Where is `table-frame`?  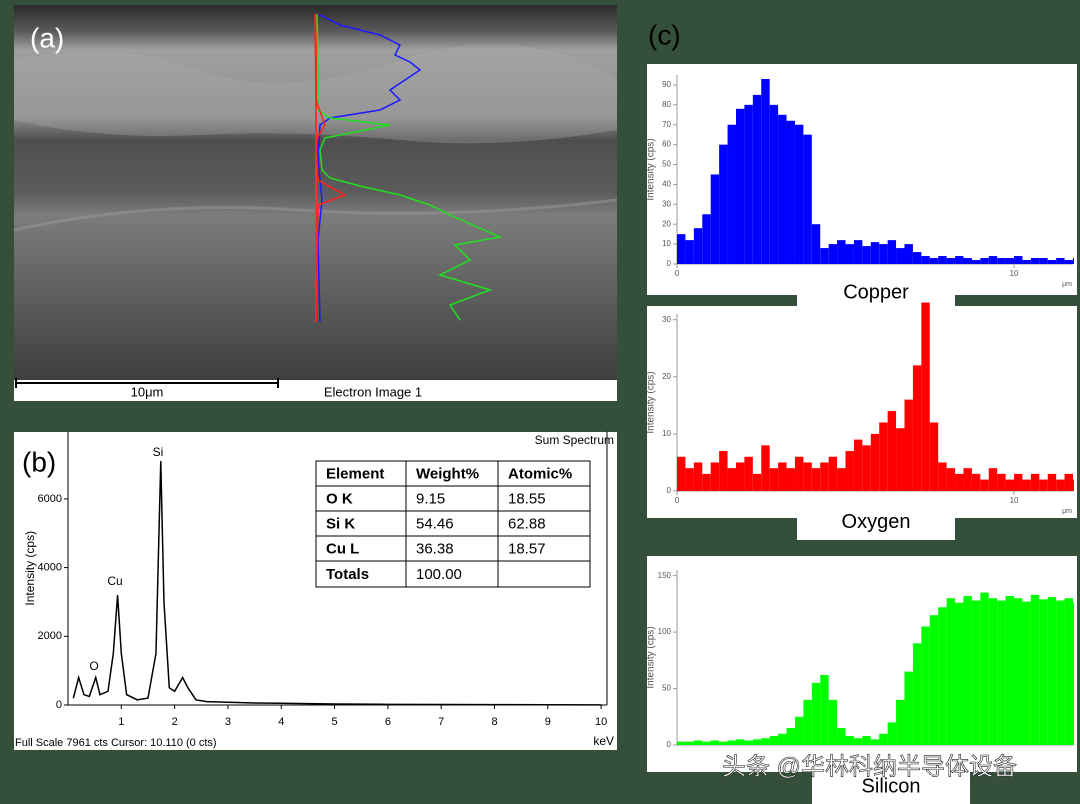
table-frame is located at coordinates (453, 524).